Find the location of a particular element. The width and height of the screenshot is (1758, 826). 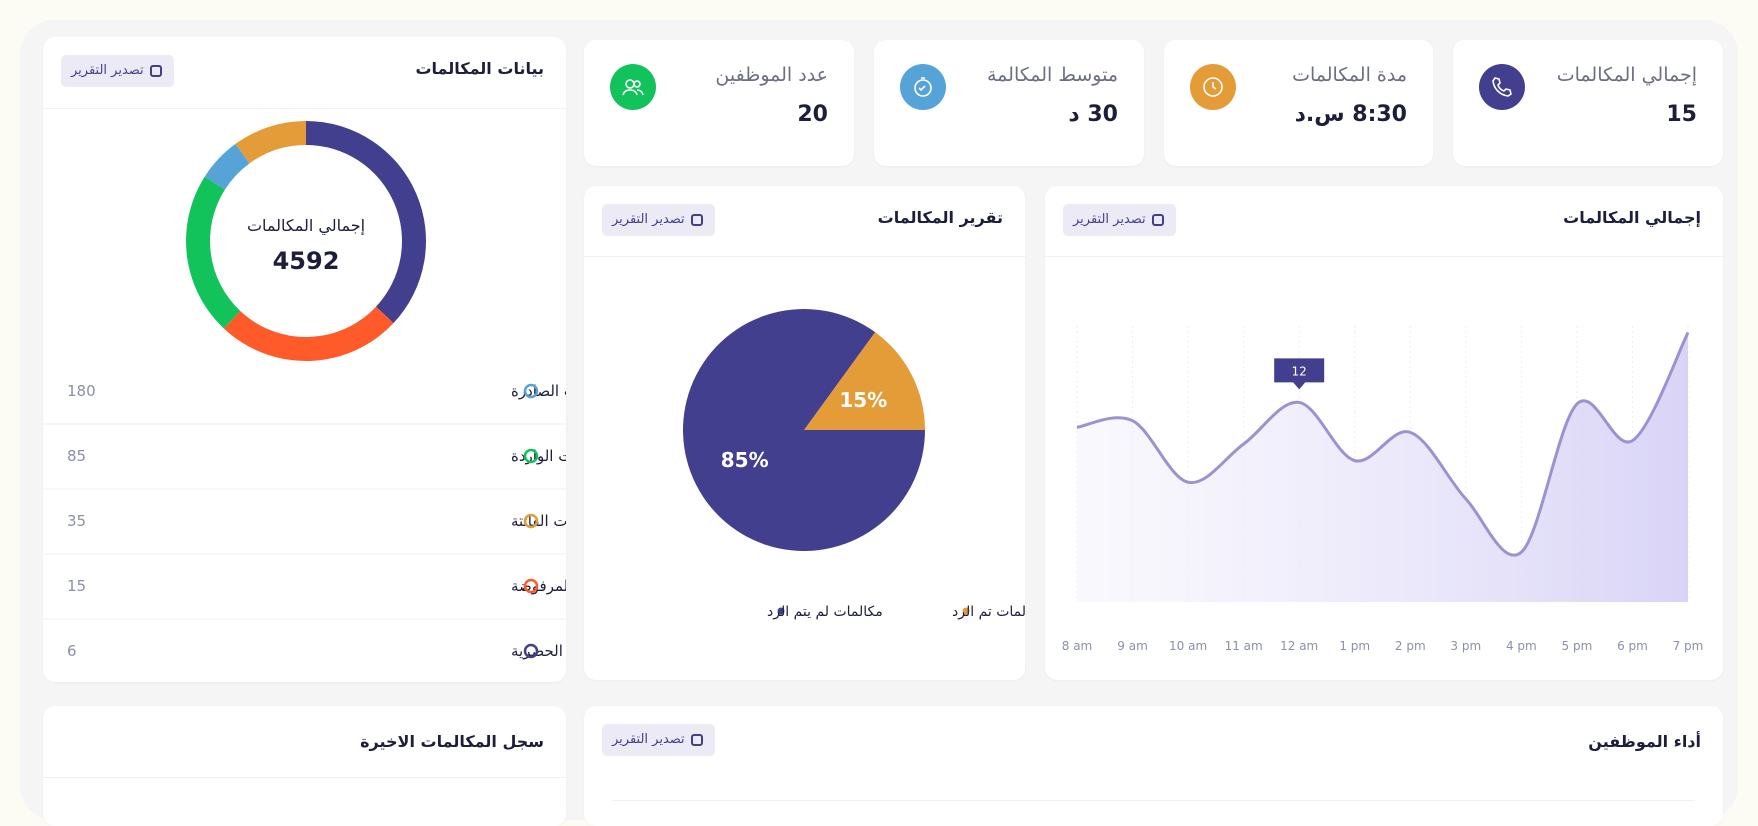

card-title: أداء الموظفين is located at coordinates (1644, 741).